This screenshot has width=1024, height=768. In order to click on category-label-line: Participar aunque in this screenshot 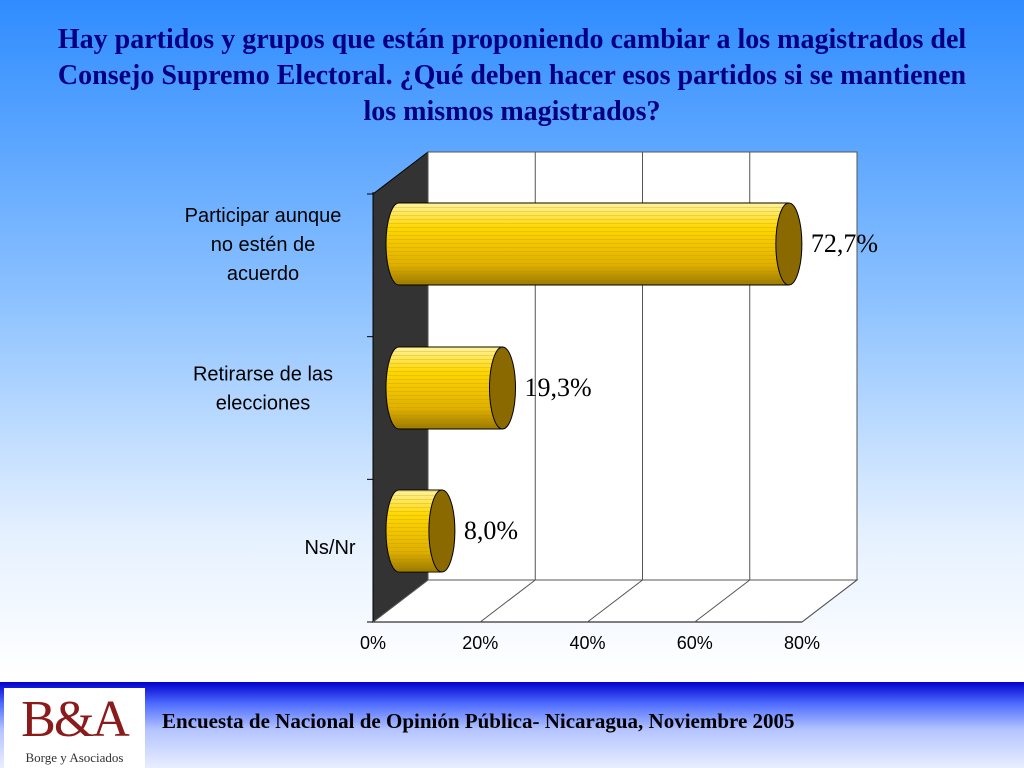, I will do `click(263, 216)`.